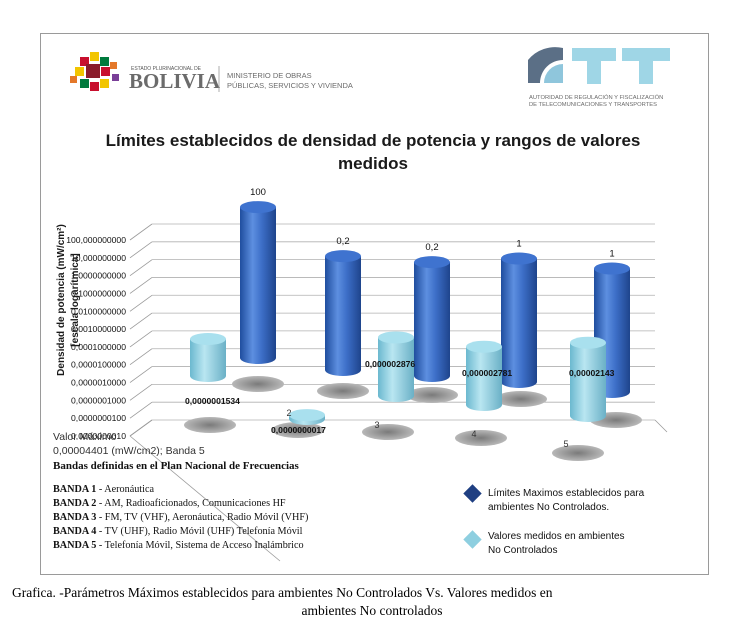 This screenshot has height=626, width=744. I want to click on band-item: BANDA 1 - Aeronáutica, so click(103, 489).